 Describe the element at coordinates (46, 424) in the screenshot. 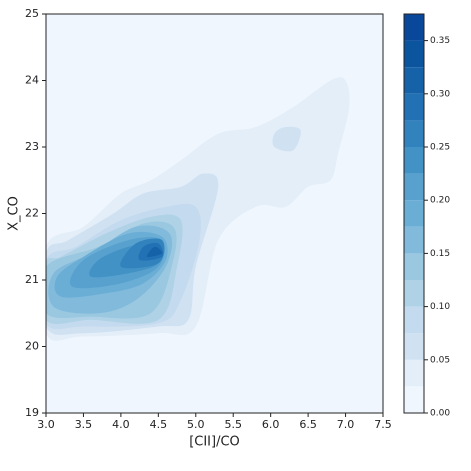

I see `x-tick-label: 3.0` at that location.